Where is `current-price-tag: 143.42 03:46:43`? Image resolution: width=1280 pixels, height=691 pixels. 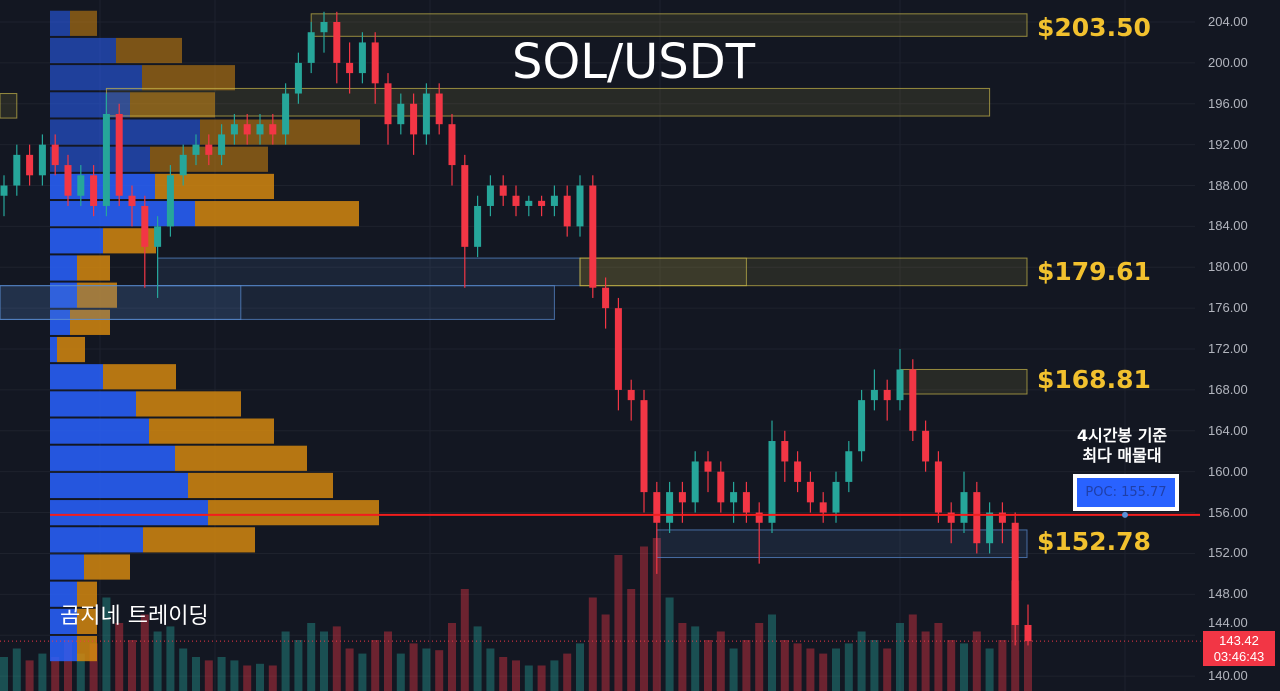 current-price-tag: 143.42 03:46:43 is located at coordinates (1239, 648).